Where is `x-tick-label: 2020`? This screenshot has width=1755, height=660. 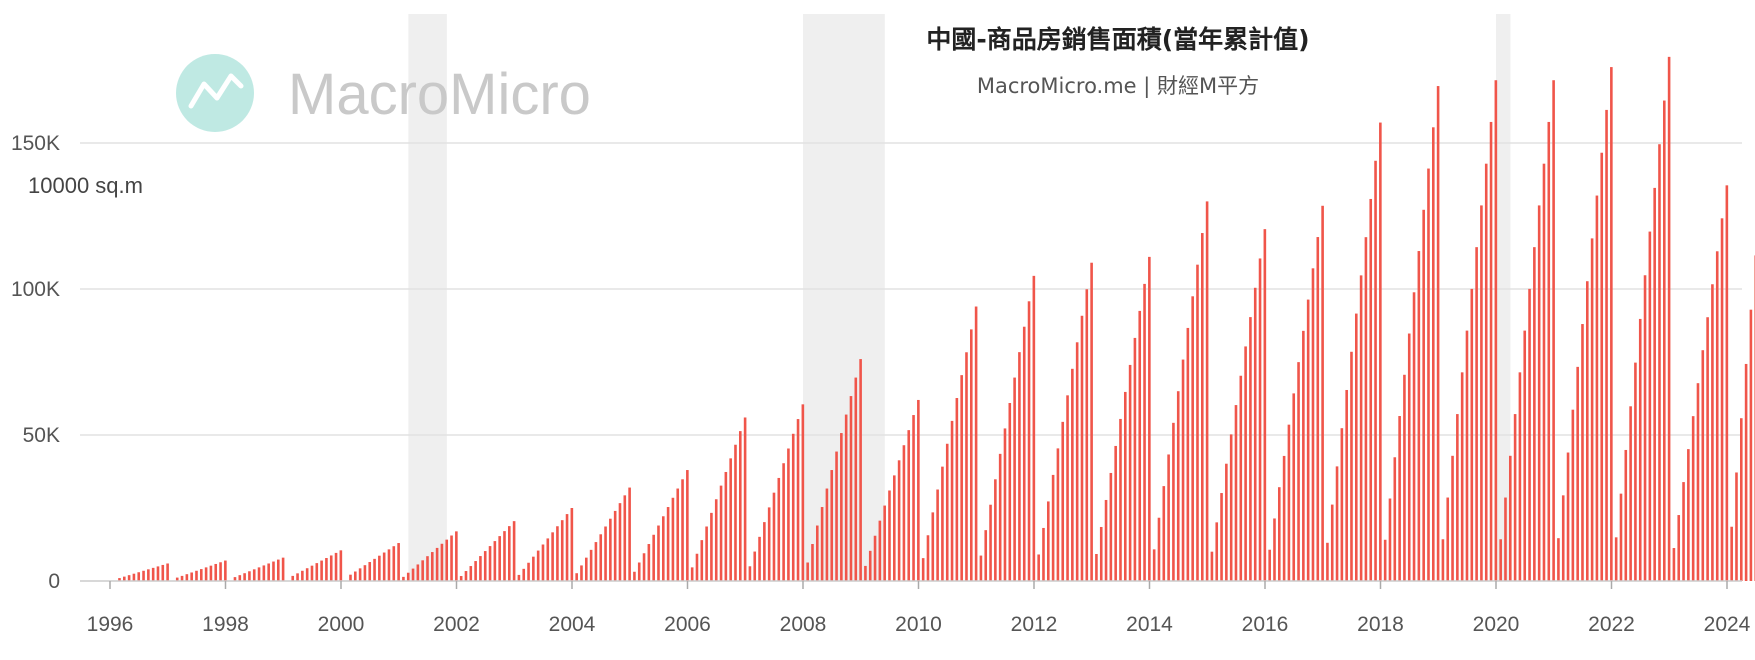 x-tick-label: 2020 is located at coordinates (1496, 624).